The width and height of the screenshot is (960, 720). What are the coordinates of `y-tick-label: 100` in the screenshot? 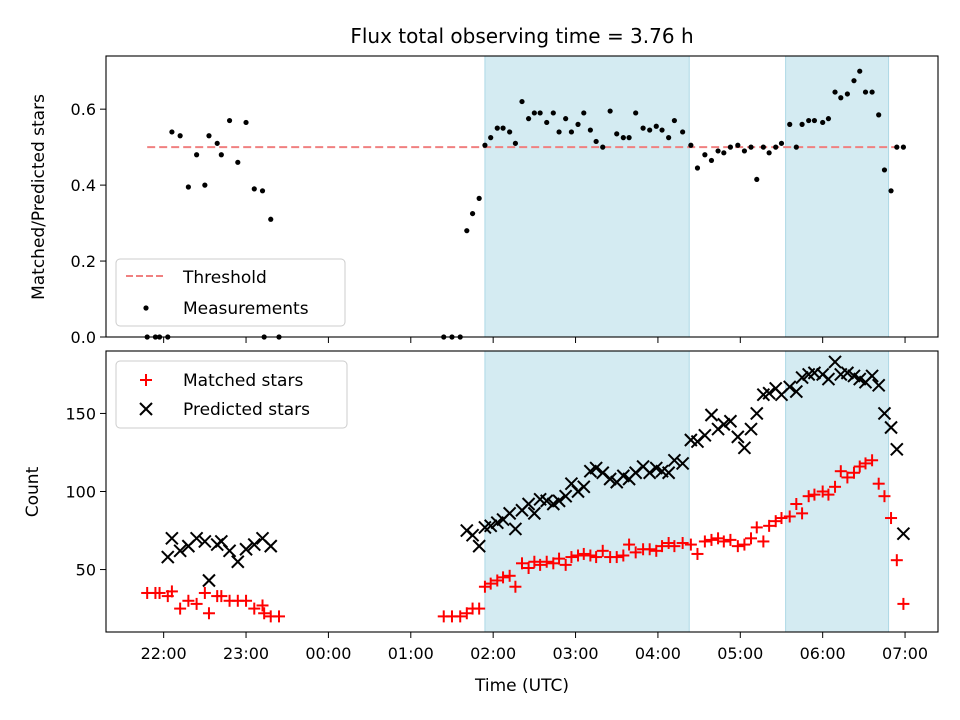 It's located at (80, 492).